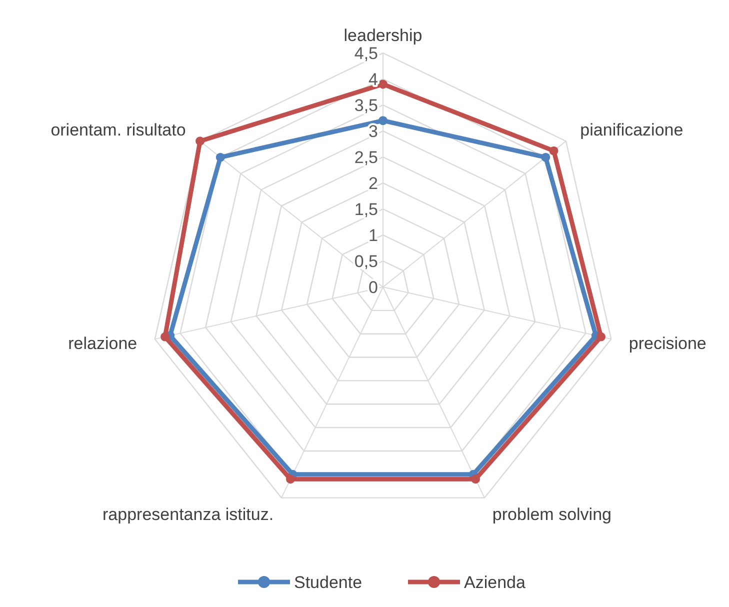  Describe the element at coordinates (373, 183) in the screenshot. I see `y-tick-label: 2` at that location.